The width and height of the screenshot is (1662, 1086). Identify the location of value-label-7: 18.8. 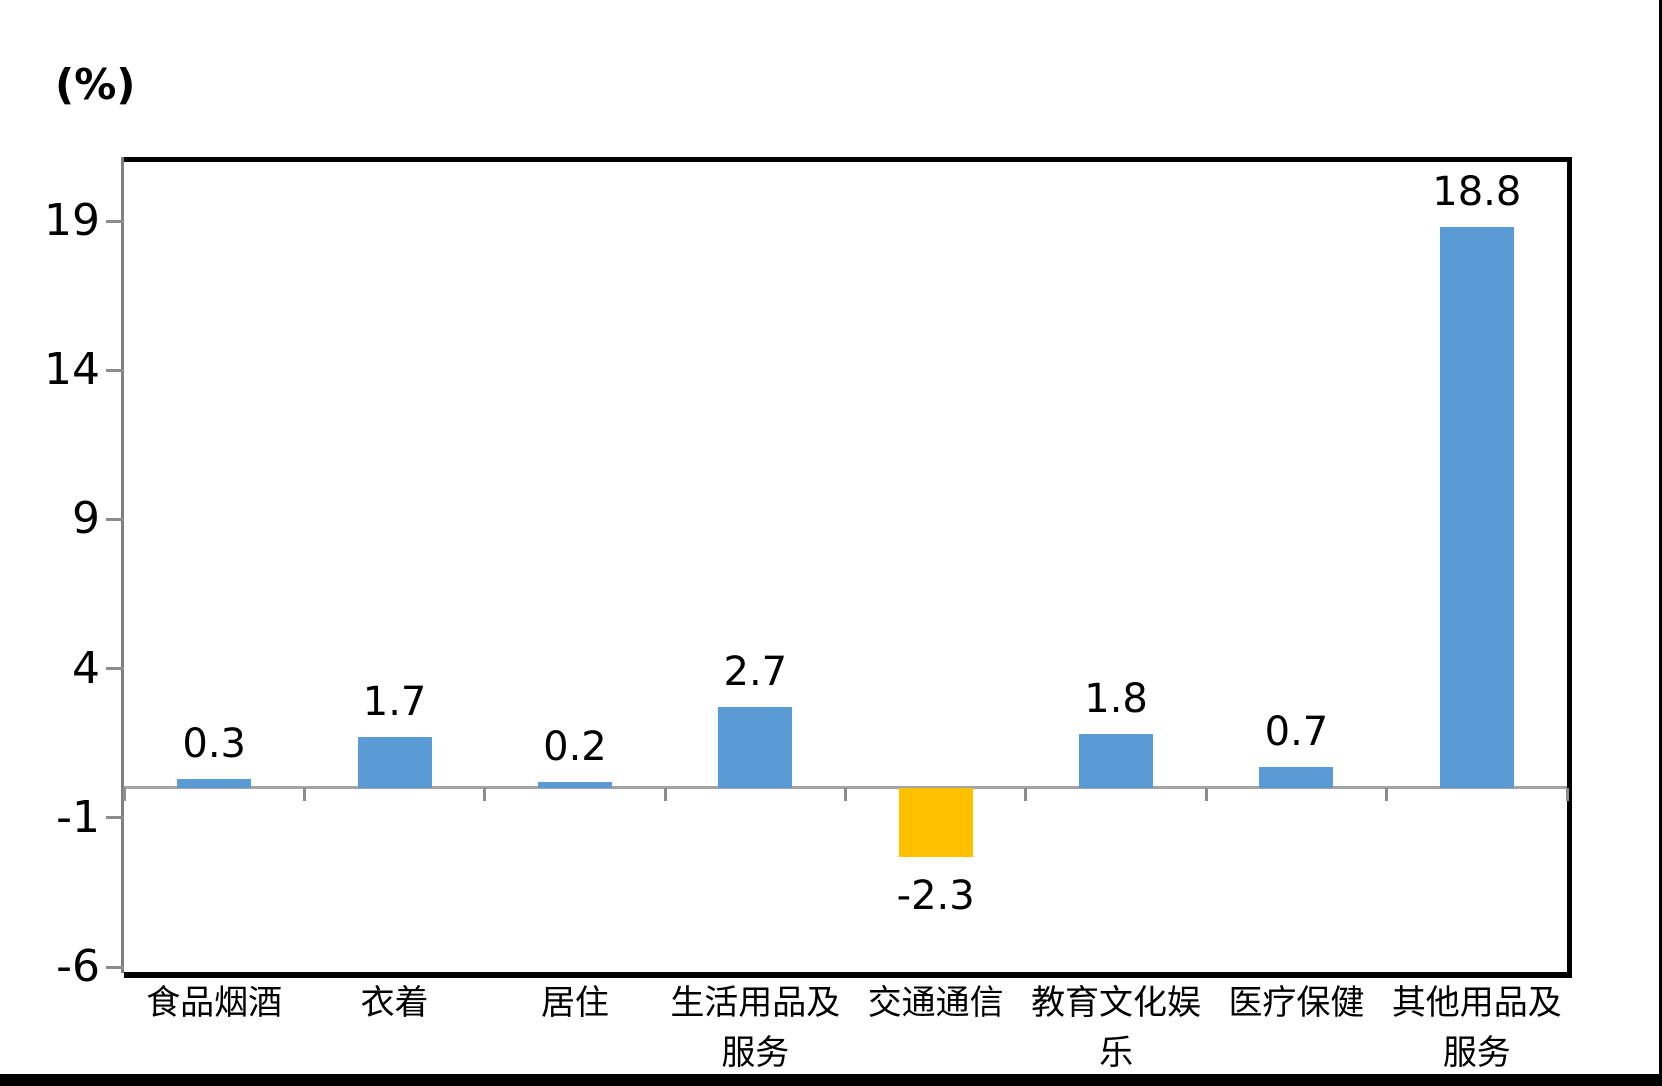
(1477, 192).